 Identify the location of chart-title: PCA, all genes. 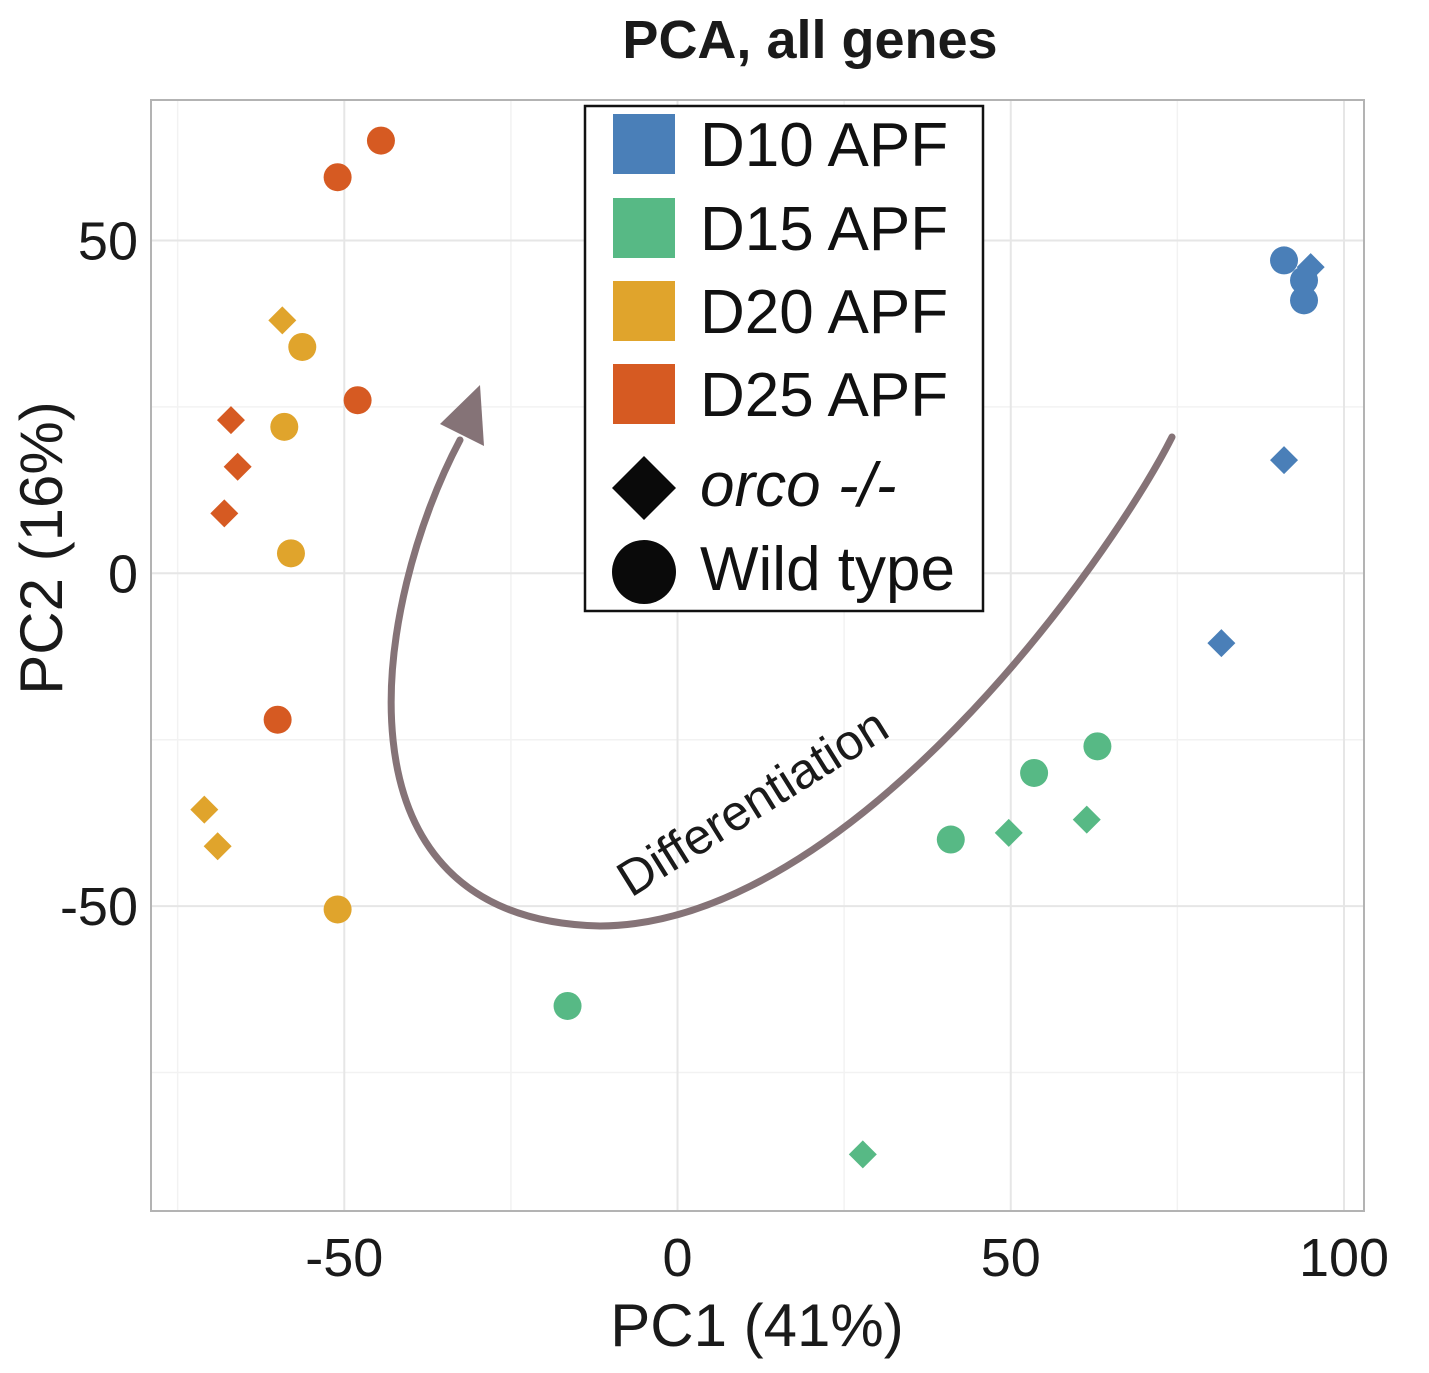
(809, 40).